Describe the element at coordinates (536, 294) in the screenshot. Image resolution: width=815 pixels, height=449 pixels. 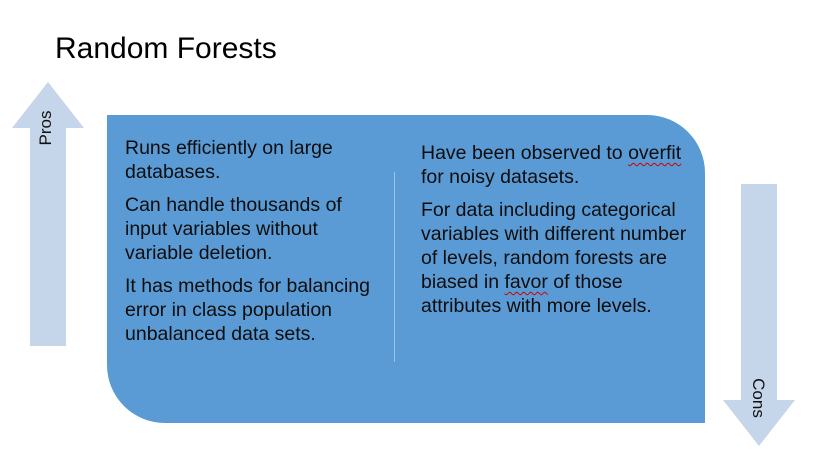
I see `cons-item-text: of those attributes with more levels.` at that location.